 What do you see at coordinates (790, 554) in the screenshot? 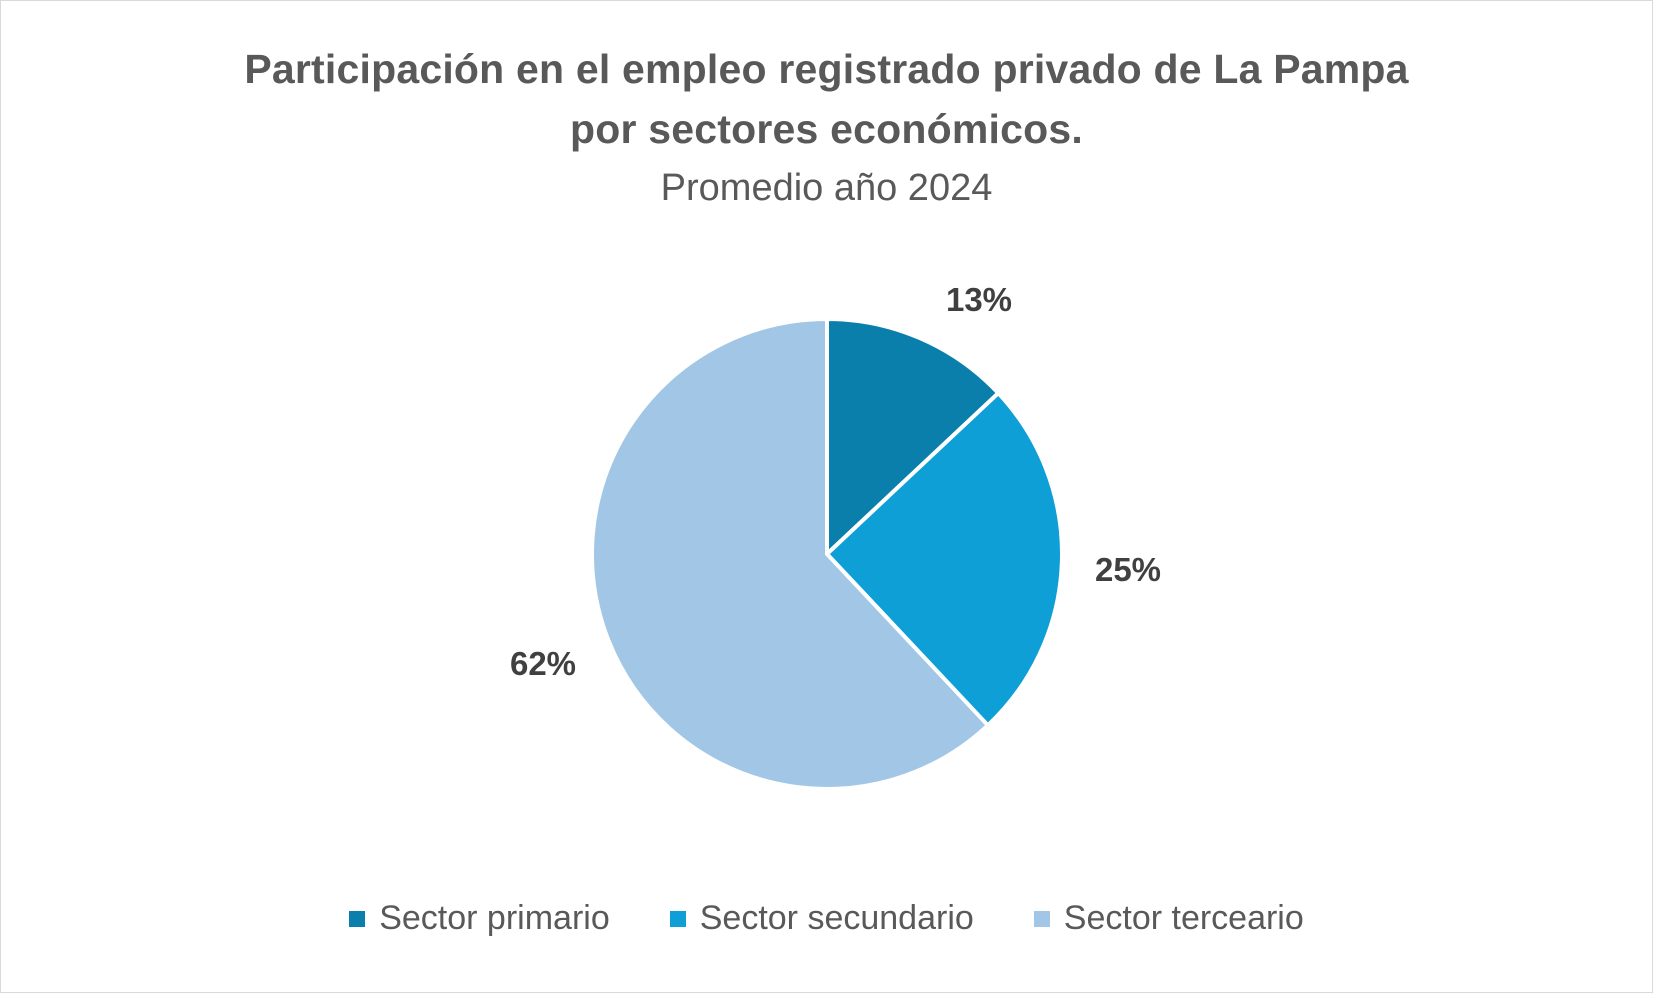
I see `pie-slice-terceario` at bounding box center [790, 554].